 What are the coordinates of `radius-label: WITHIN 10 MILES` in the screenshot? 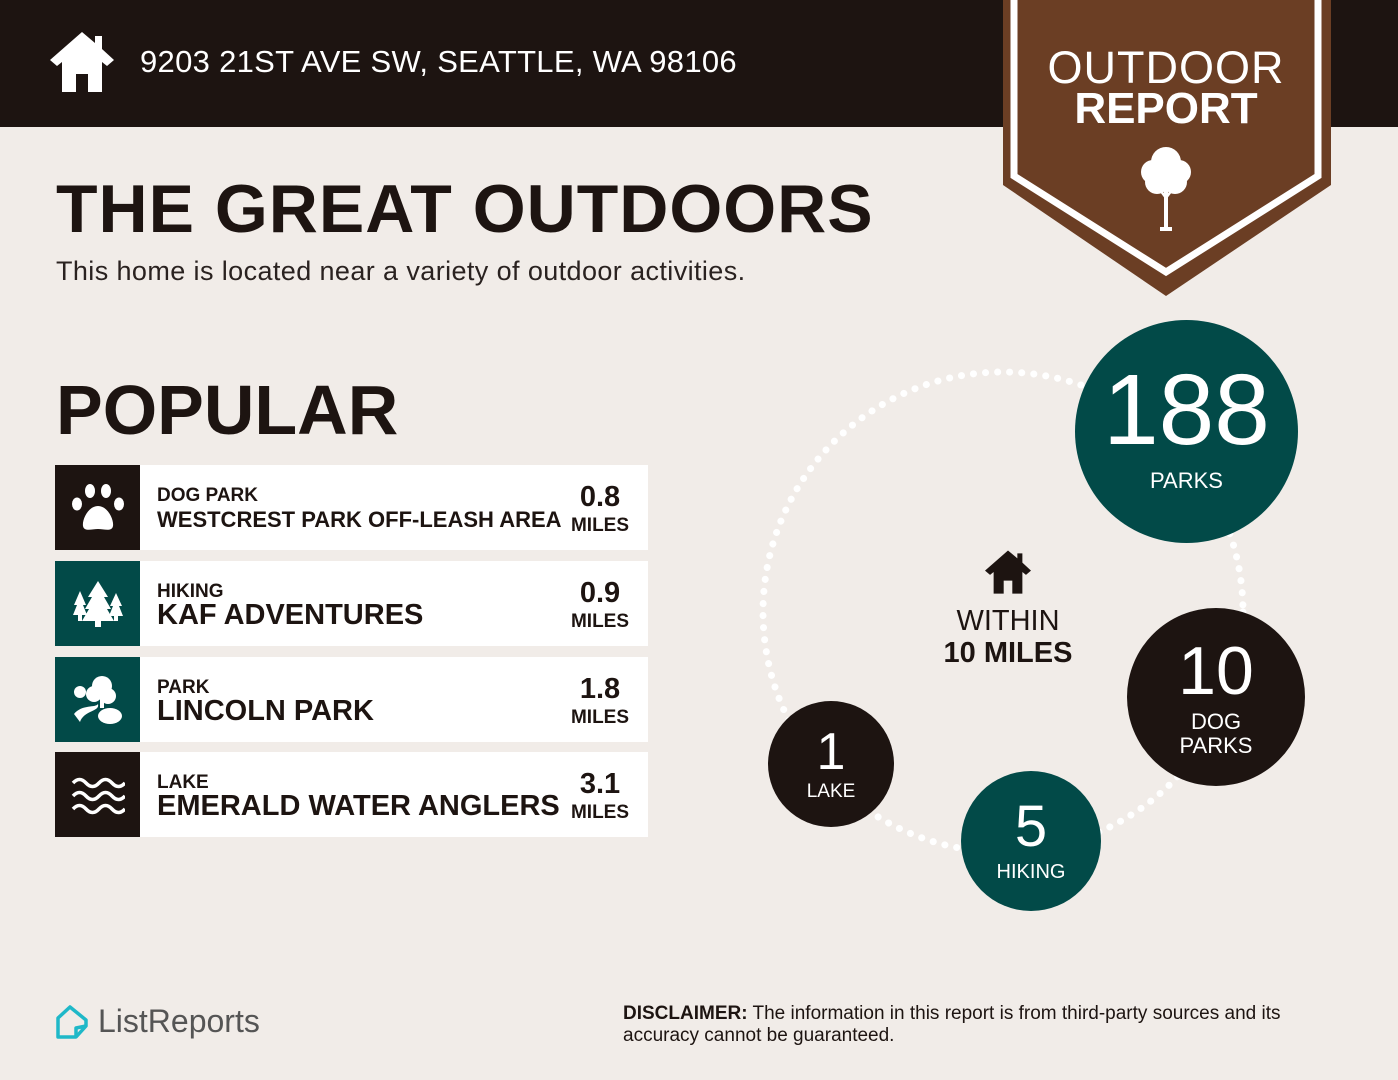 It's located at (1008, 637).